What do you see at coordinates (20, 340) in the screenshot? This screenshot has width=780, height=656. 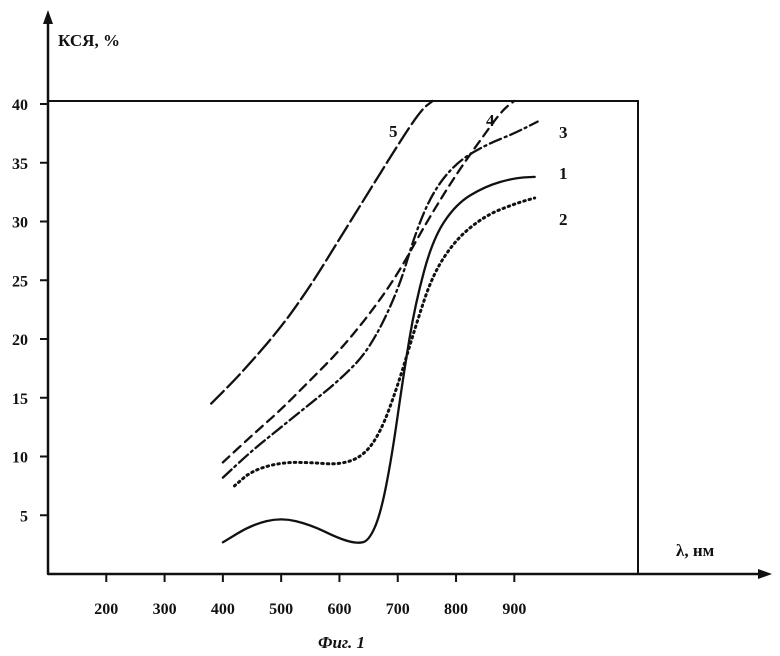 I see `y-tick-label: 20` at bounding box center [20, 340].